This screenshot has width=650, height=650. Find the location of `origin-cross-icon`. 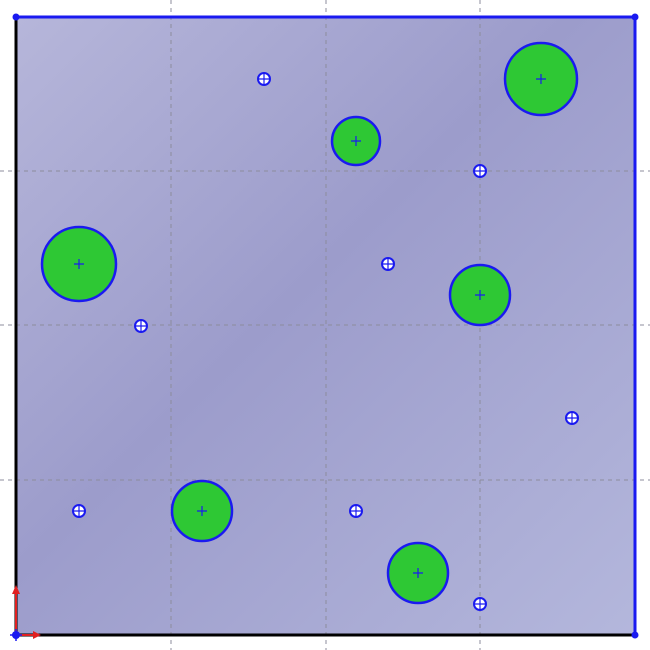

origin-cross-icon is located at coordinates (16, 635).